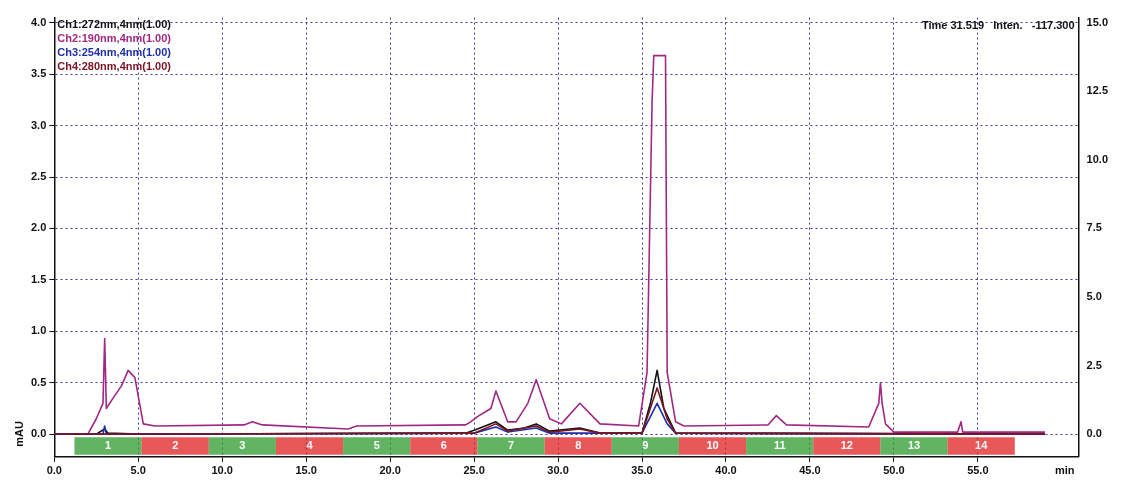  What do you see at coordinates (38, 381) in the screenshot?
I see `y-tick-label: 0.5` at bounding box center [38, 381].